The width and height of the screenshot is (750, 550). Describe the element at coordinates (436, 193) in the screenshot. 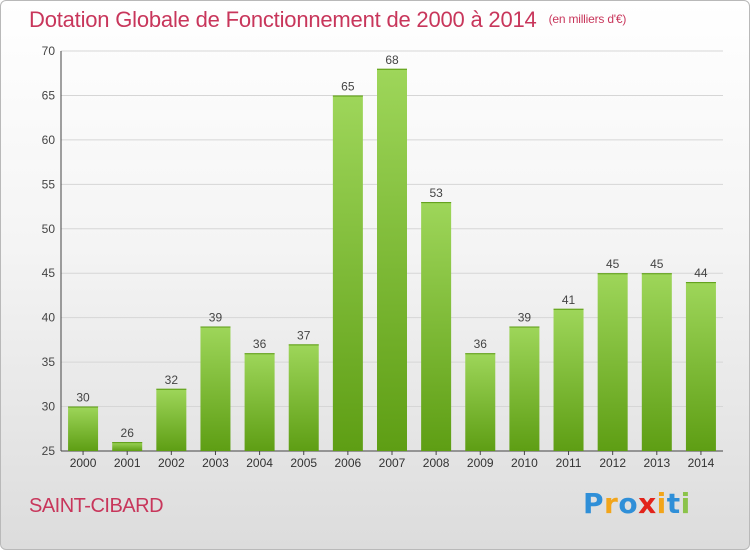

I see `value-label: 53` at that location.